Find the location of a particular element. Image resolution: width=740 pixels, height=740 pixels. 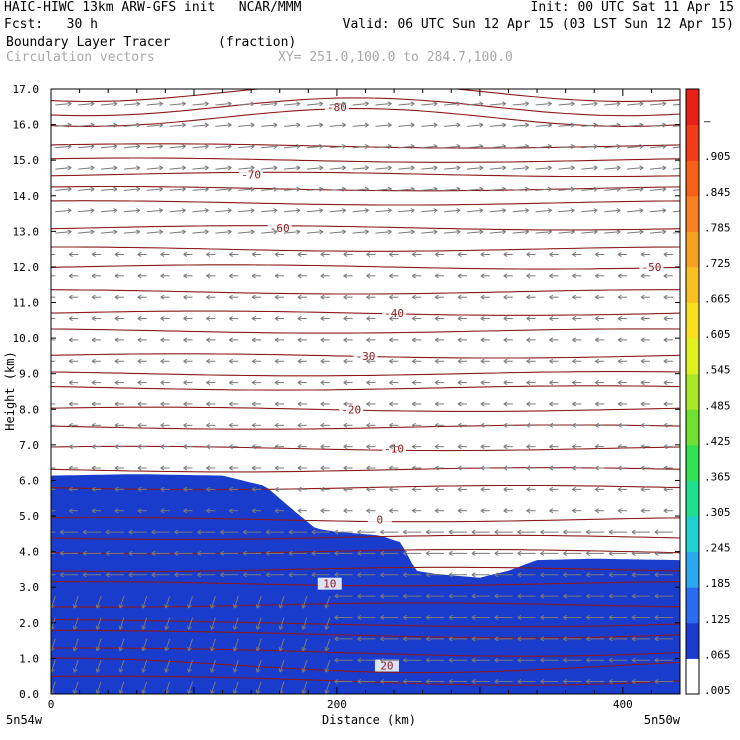

contour-label-bg is located at coordinates (365, 355).